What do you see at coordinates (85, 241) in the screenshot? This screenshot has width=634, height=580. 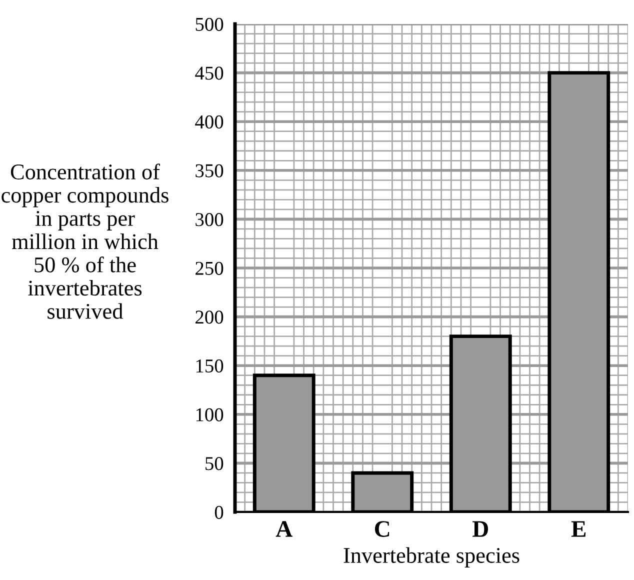 I see `y-axis-title: Concentration of copper compounds in parts per million in which 50 % of the invertebrates survived` at bounding box center [85, 241].